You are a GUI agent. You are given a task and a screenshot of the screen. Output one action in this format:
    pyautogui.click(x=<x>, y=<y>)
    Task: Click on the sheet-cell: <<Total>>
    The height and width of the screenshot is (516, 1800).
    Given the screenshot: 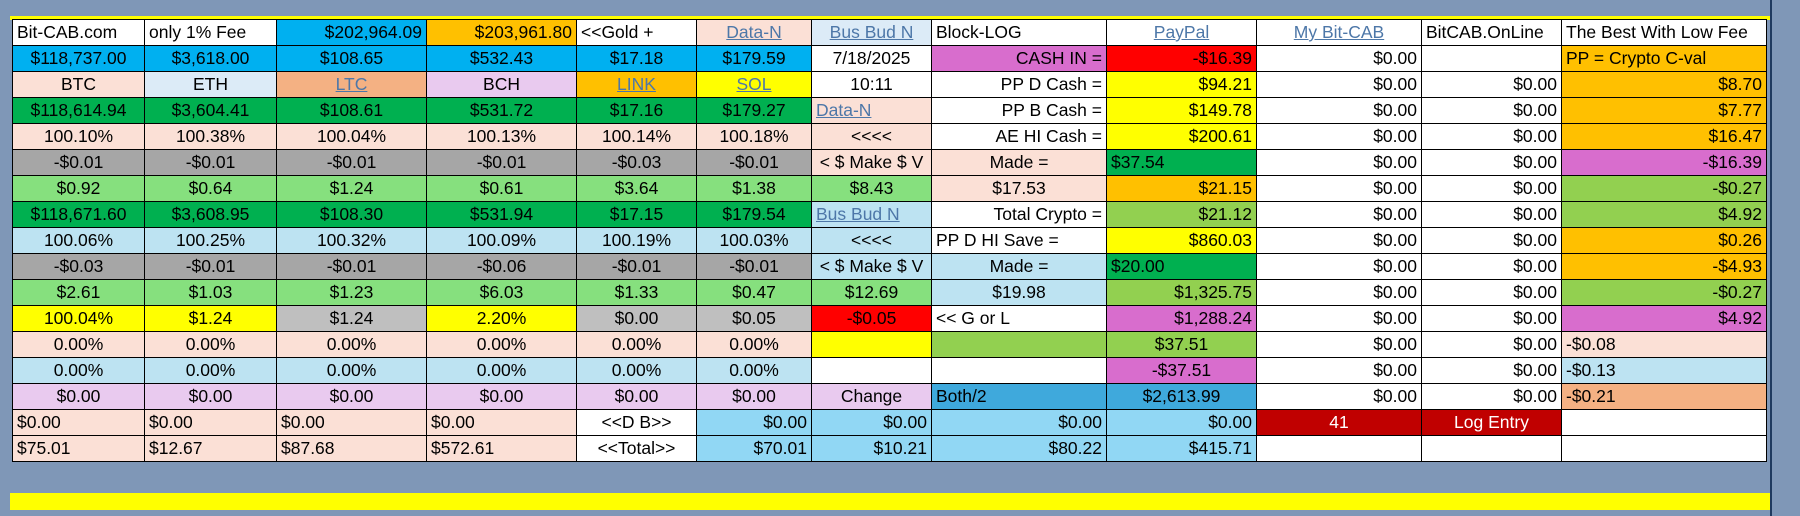 What is the action you would take?
    pyautogui.click(x=636, y=448)
    